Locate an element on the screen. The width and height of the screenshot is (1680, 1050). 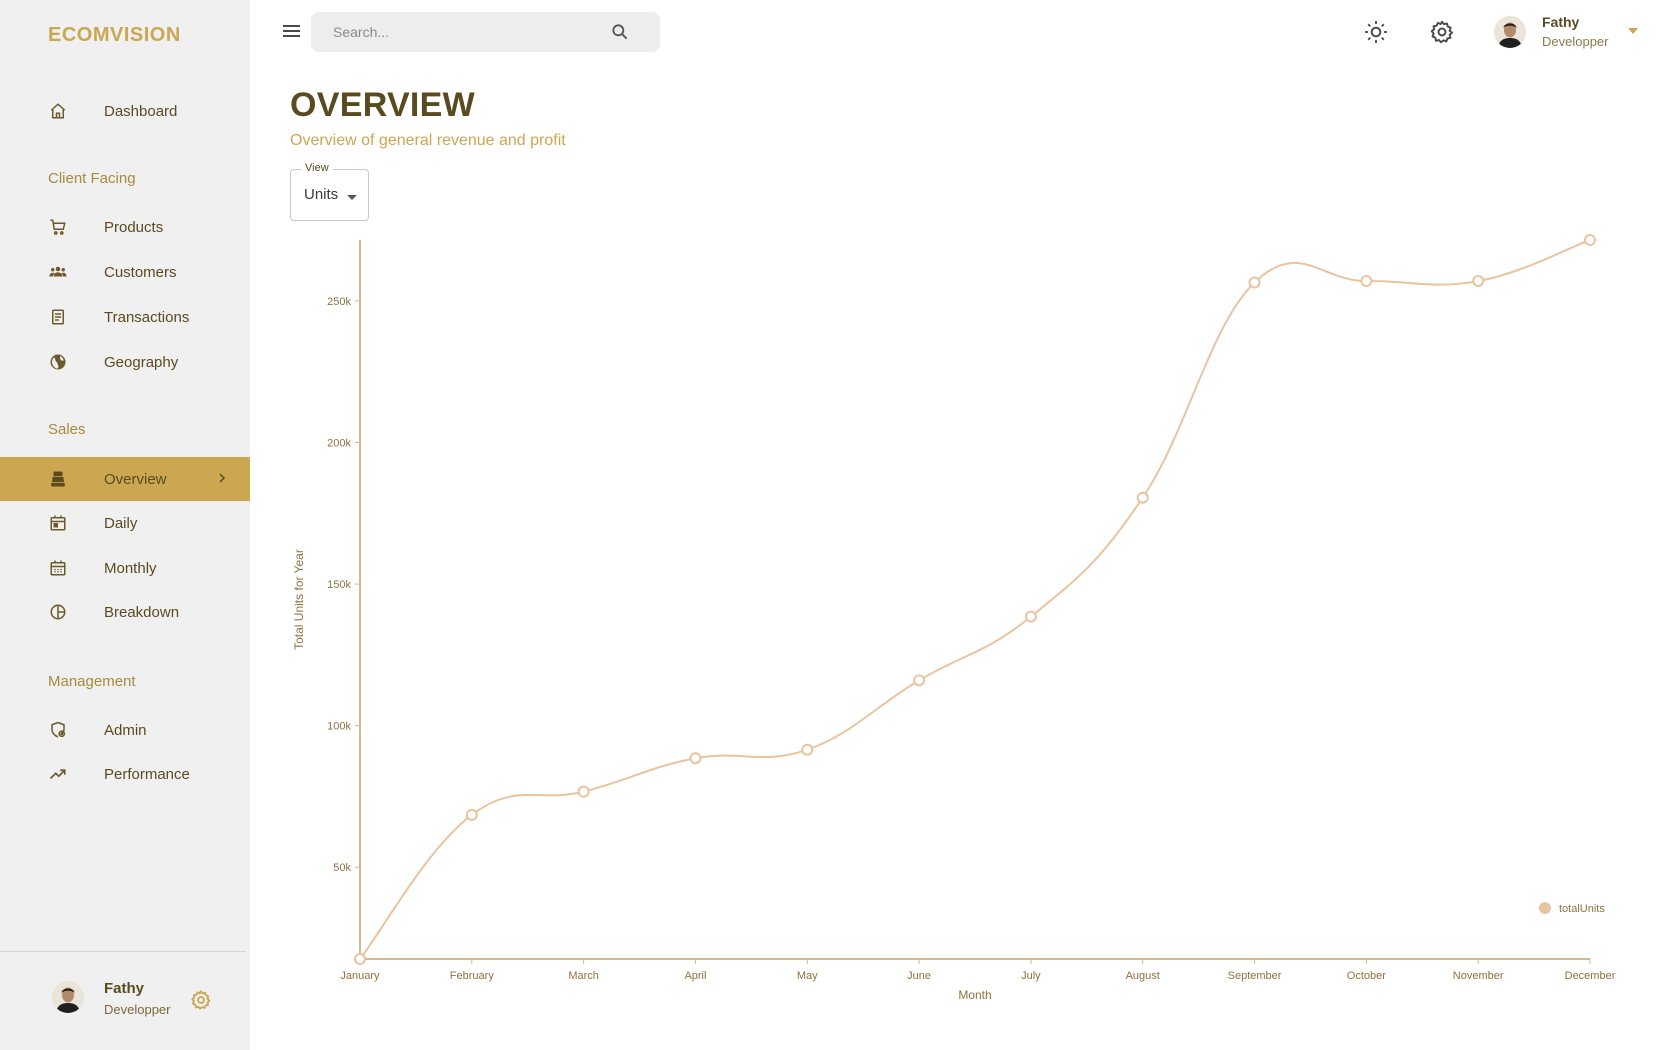
user-name: Fathy is located at coordinates (1561, 22).